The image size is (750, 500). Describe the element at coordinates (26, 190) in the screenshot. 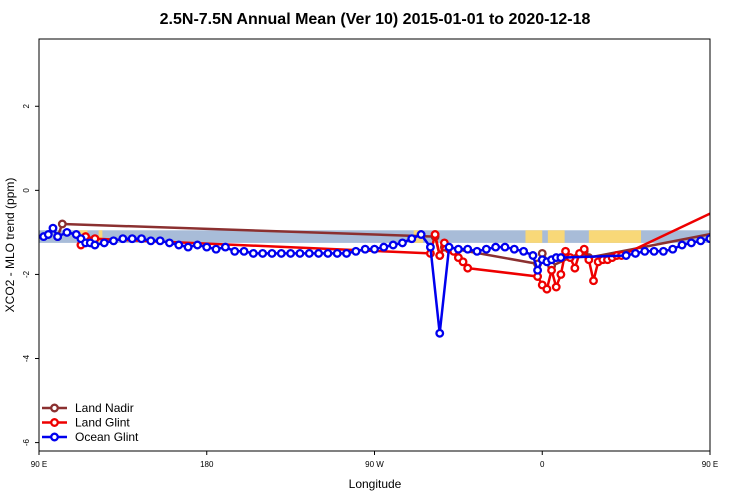

I see `y-tick-label: 0` at that location.